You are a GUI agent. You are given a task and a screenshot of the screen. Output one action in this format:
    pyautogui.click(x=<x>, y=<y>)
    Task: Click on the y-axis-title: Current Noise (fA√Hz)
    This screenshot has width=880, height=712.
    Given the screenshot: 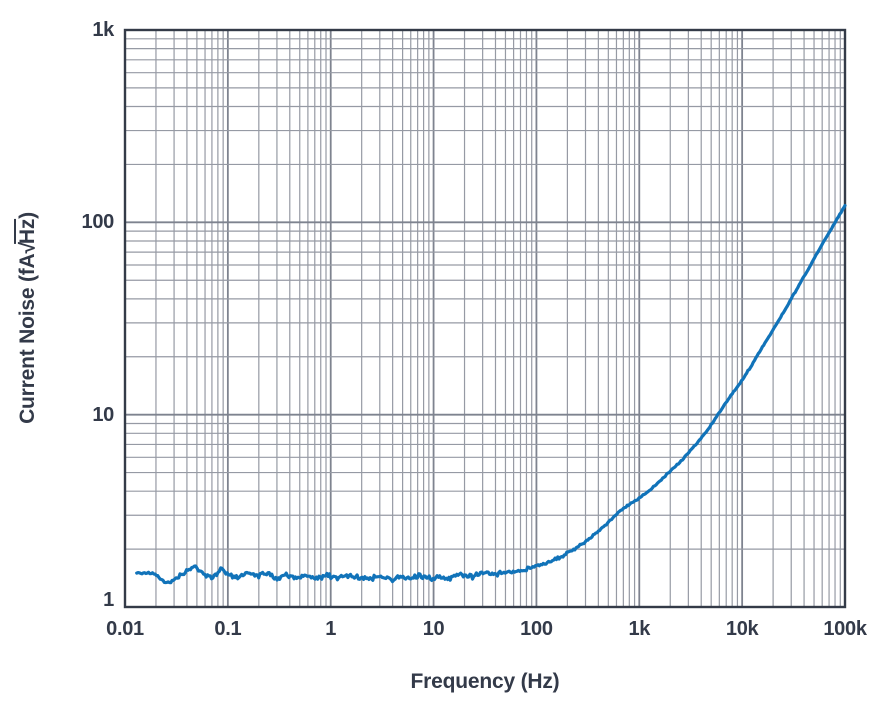 What is the action you would take?
    pyautogui.click(x=27, y=318)
    